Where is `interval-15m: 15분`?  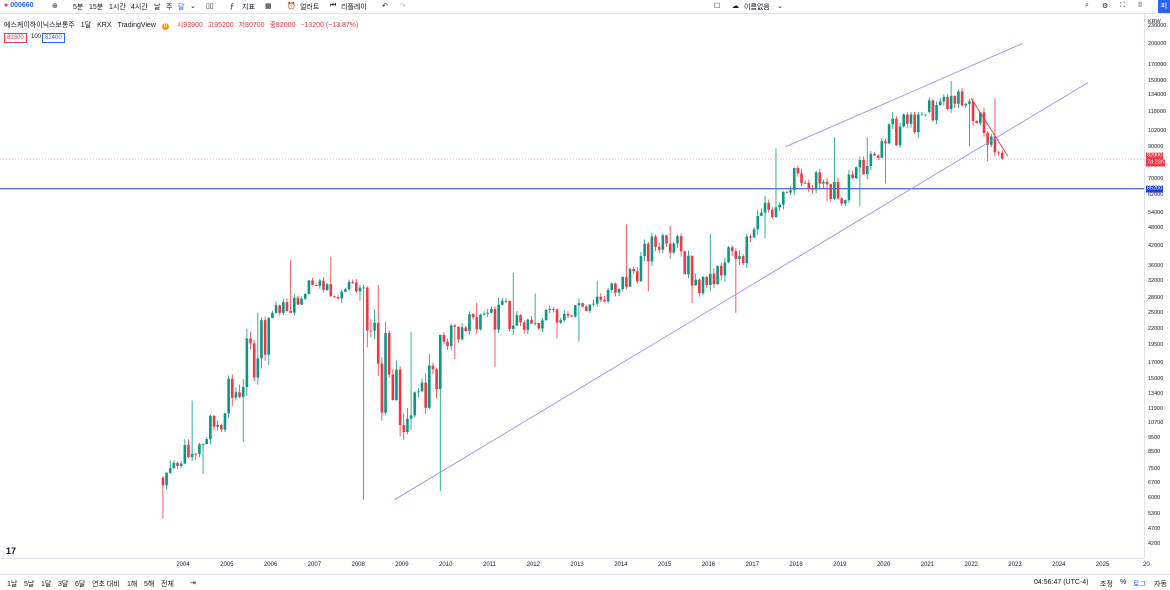
interval-15m: 15분 is located at coordinates (96, 7).